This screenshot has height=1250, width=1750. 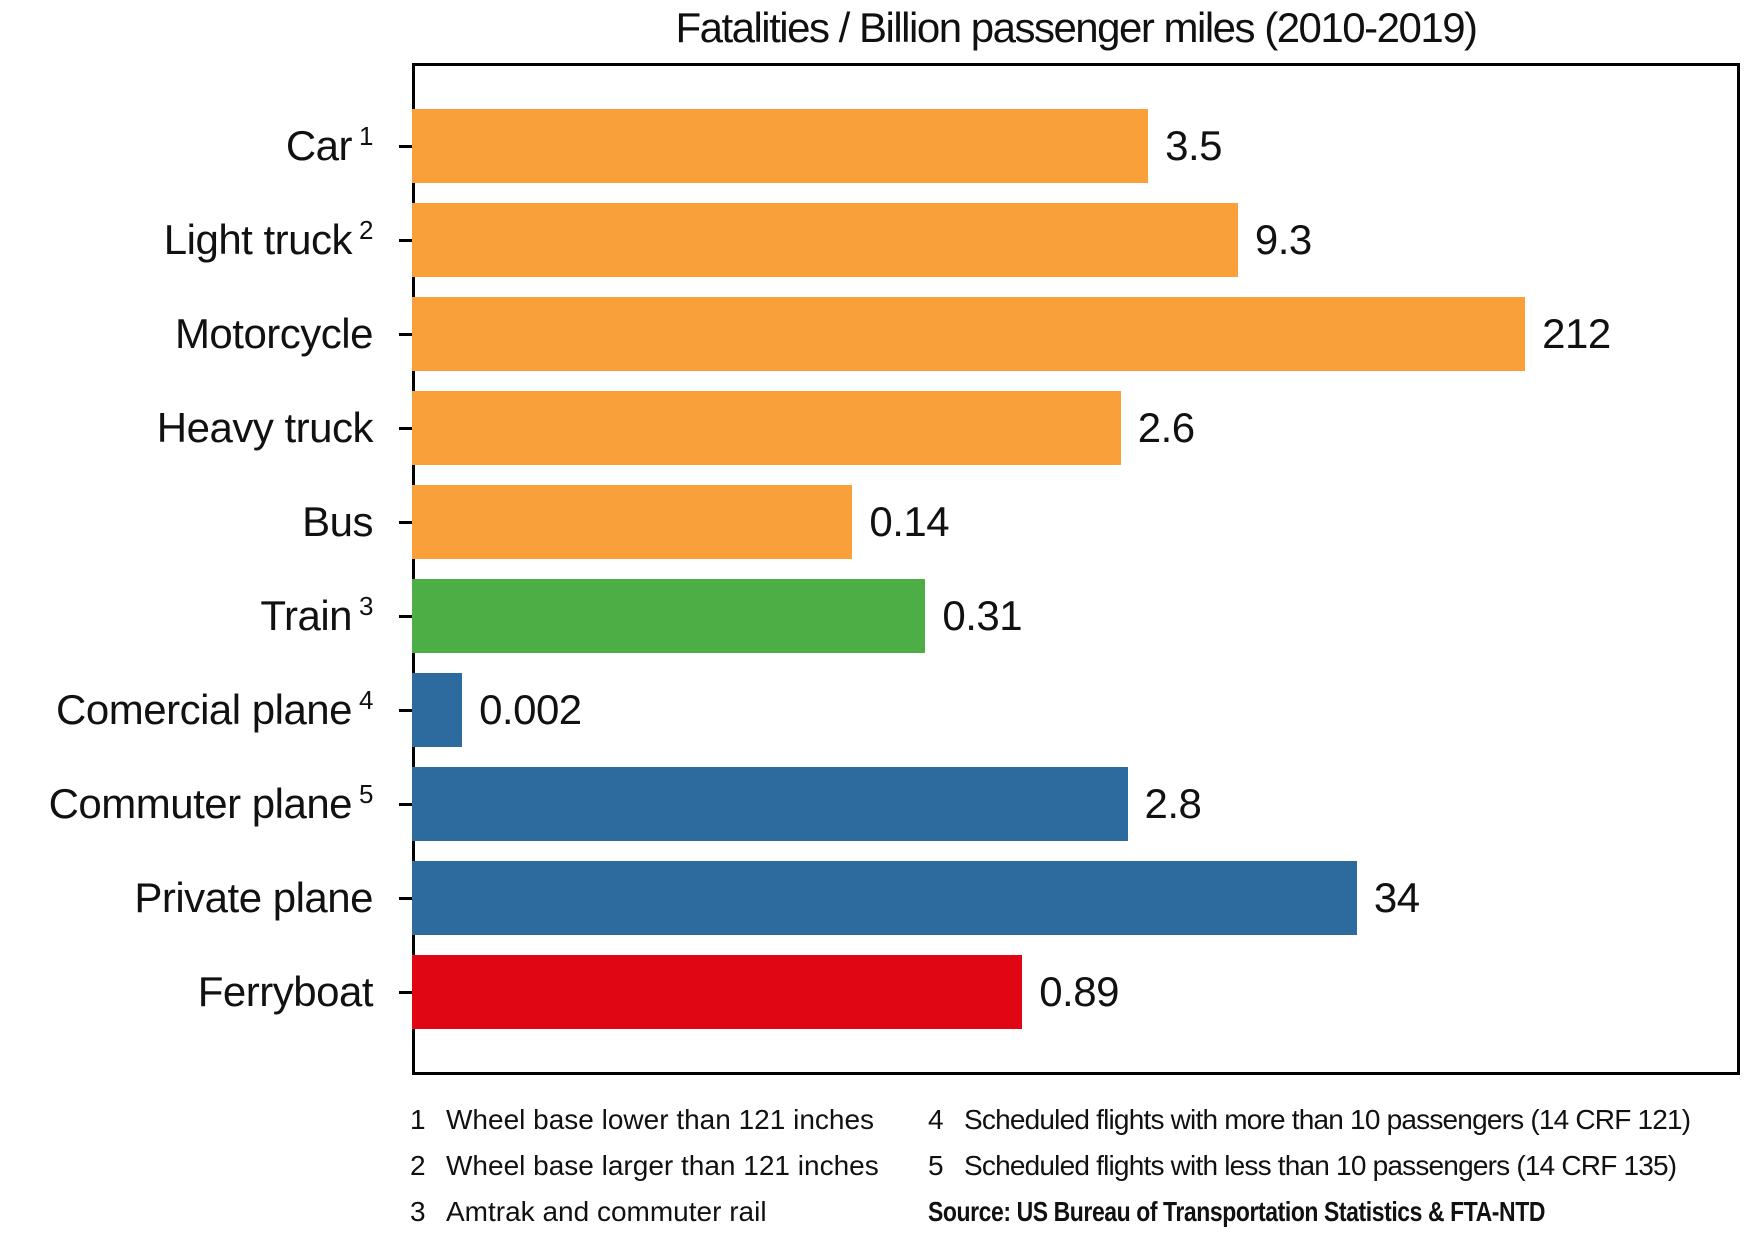 I want to click on value-label: 0.89, so click(x=1079, y=991).